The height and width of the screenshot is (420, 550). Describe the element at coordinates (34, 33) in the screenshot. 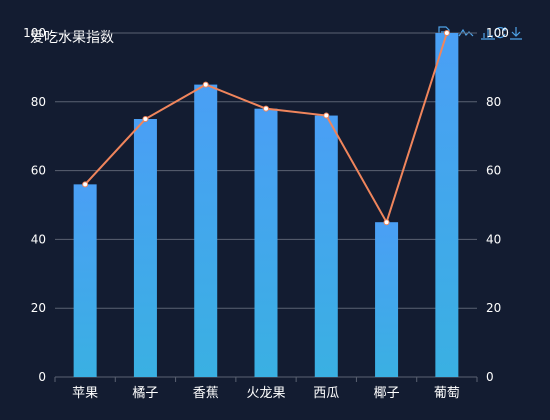

I see `y-tick-label-left: 100` at that location.